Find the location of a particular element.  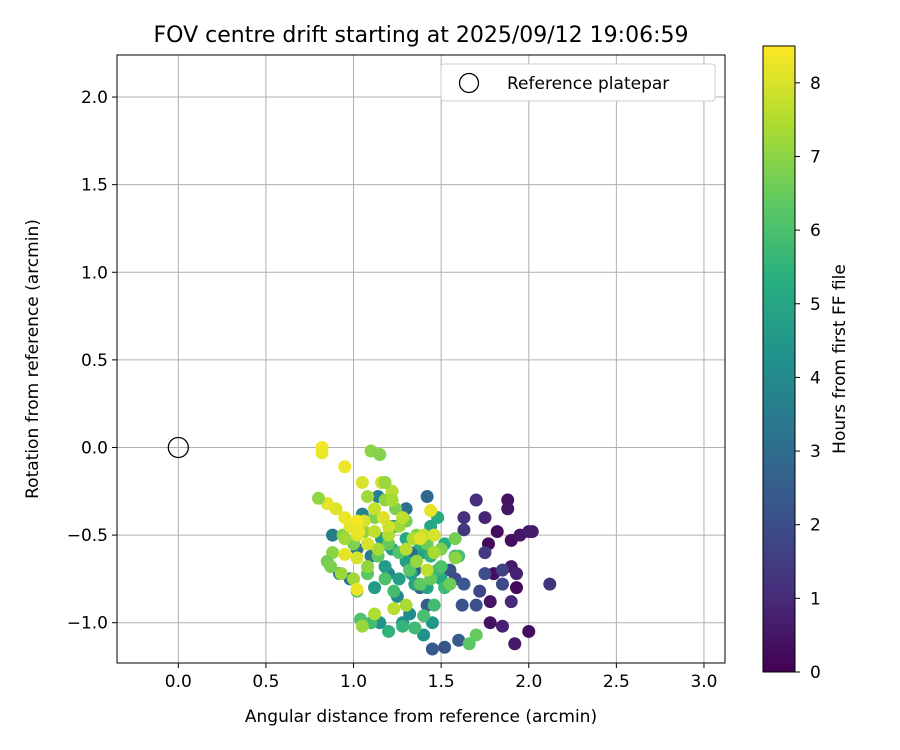

legend: Reference platepar is located at coordinates (578, 82).